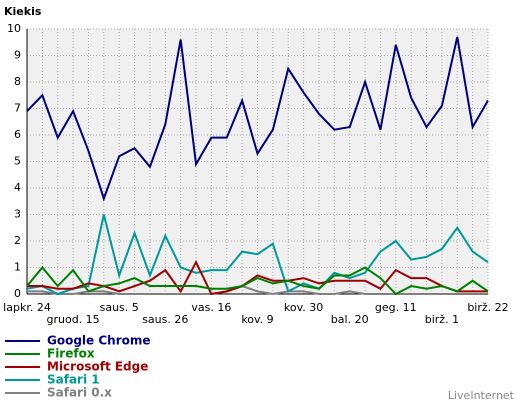 The width and height of the screenshot is (520, 405). Describe the element at coordinates (17, 214) in the screenshot. I see `y-tick-label: 3` at that location.